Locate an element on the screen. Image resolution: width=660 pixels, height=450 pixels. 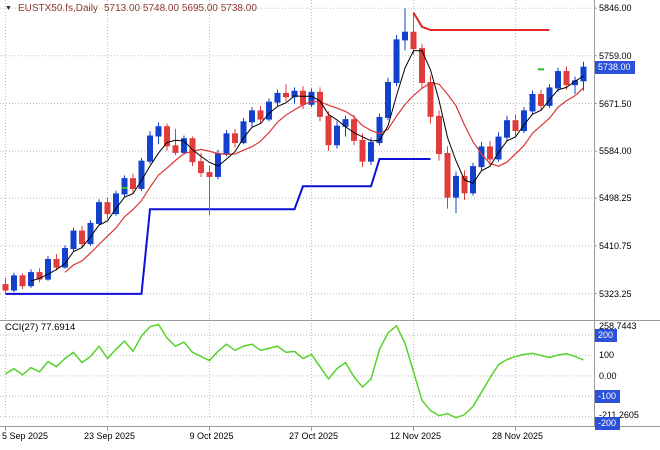
ohlc-quote-label: 5713.00 5748.00 5695.00 5738.00 is located at coordinates (180, 8).